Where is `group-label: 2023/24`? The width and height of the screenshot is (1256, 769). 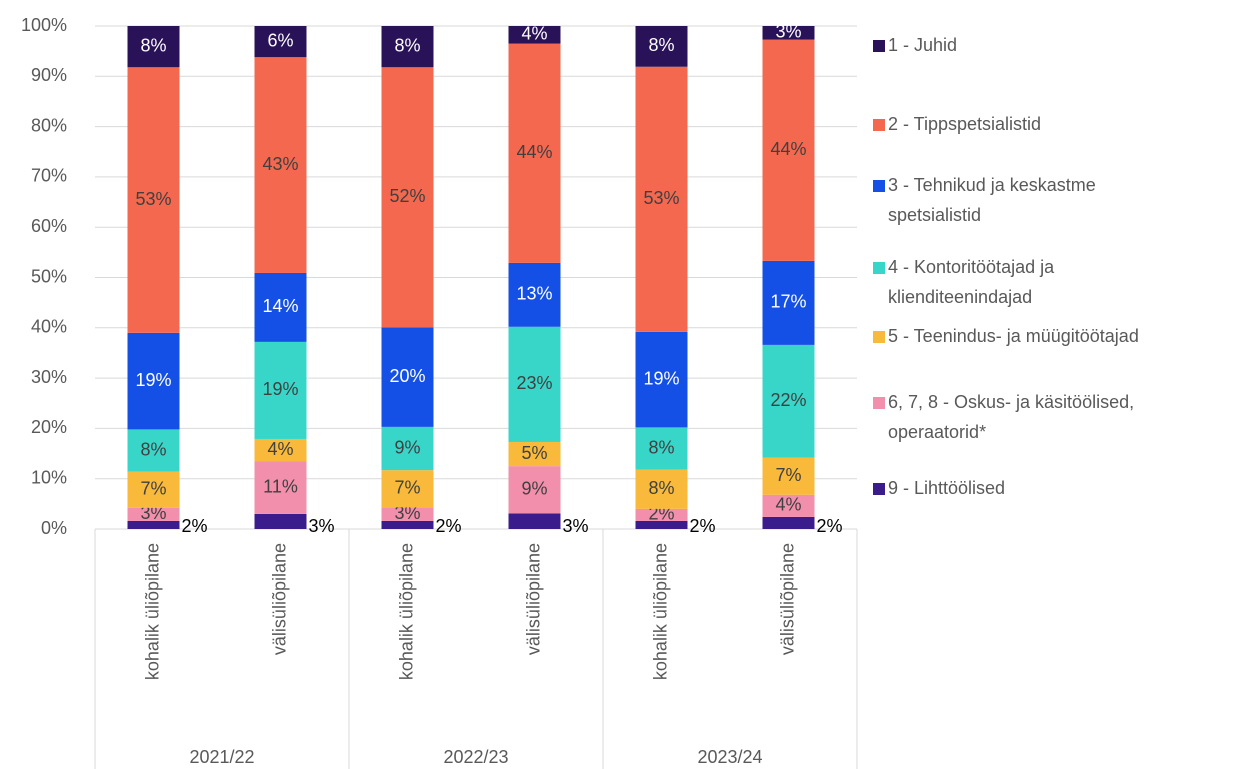 group-label: 2023/24 is located at coordinates (729, 757).